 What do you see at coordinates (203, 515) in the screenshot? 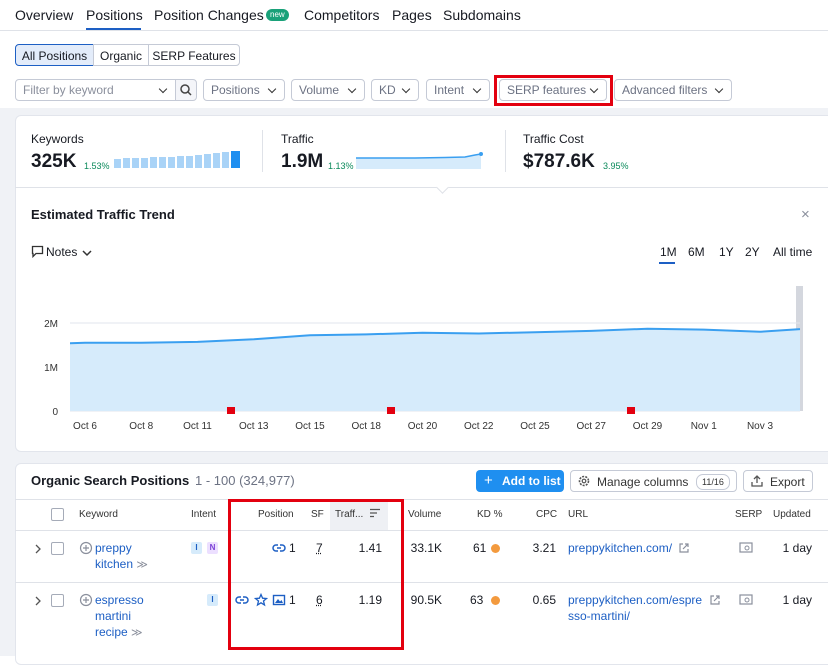
I see `column-header: Intent` at bounding box center [203, 515].